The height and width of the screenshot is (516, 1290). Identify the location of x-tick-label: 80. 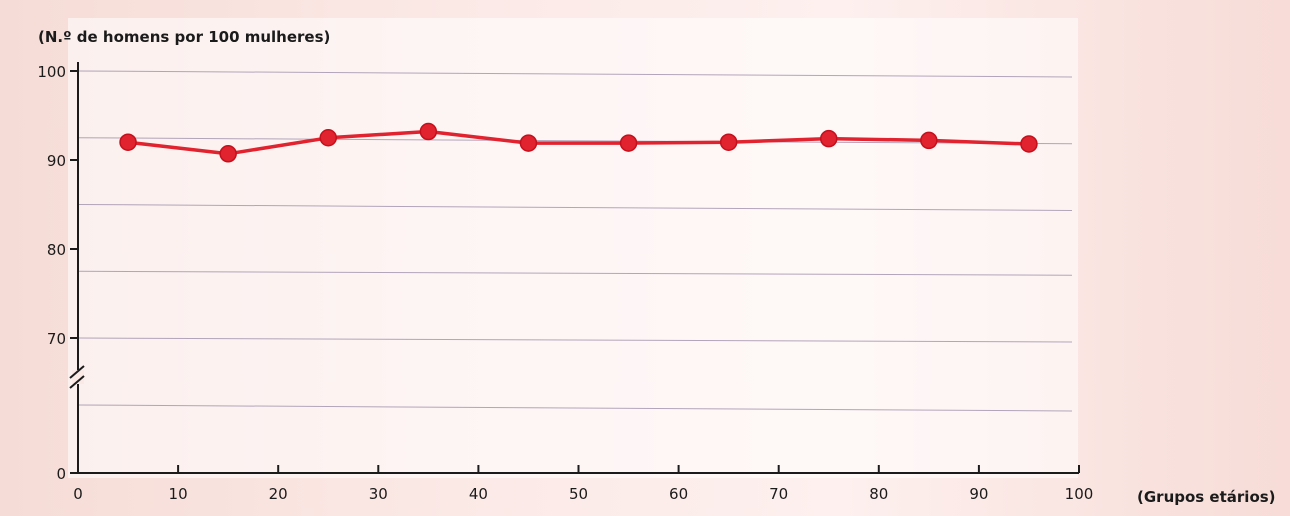
(878, 494).